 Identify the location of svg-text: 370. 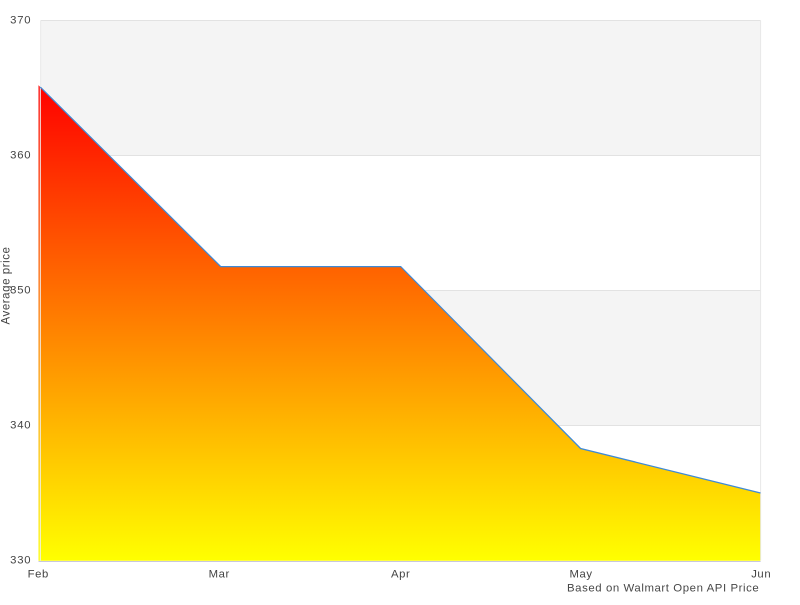
(20, 21).